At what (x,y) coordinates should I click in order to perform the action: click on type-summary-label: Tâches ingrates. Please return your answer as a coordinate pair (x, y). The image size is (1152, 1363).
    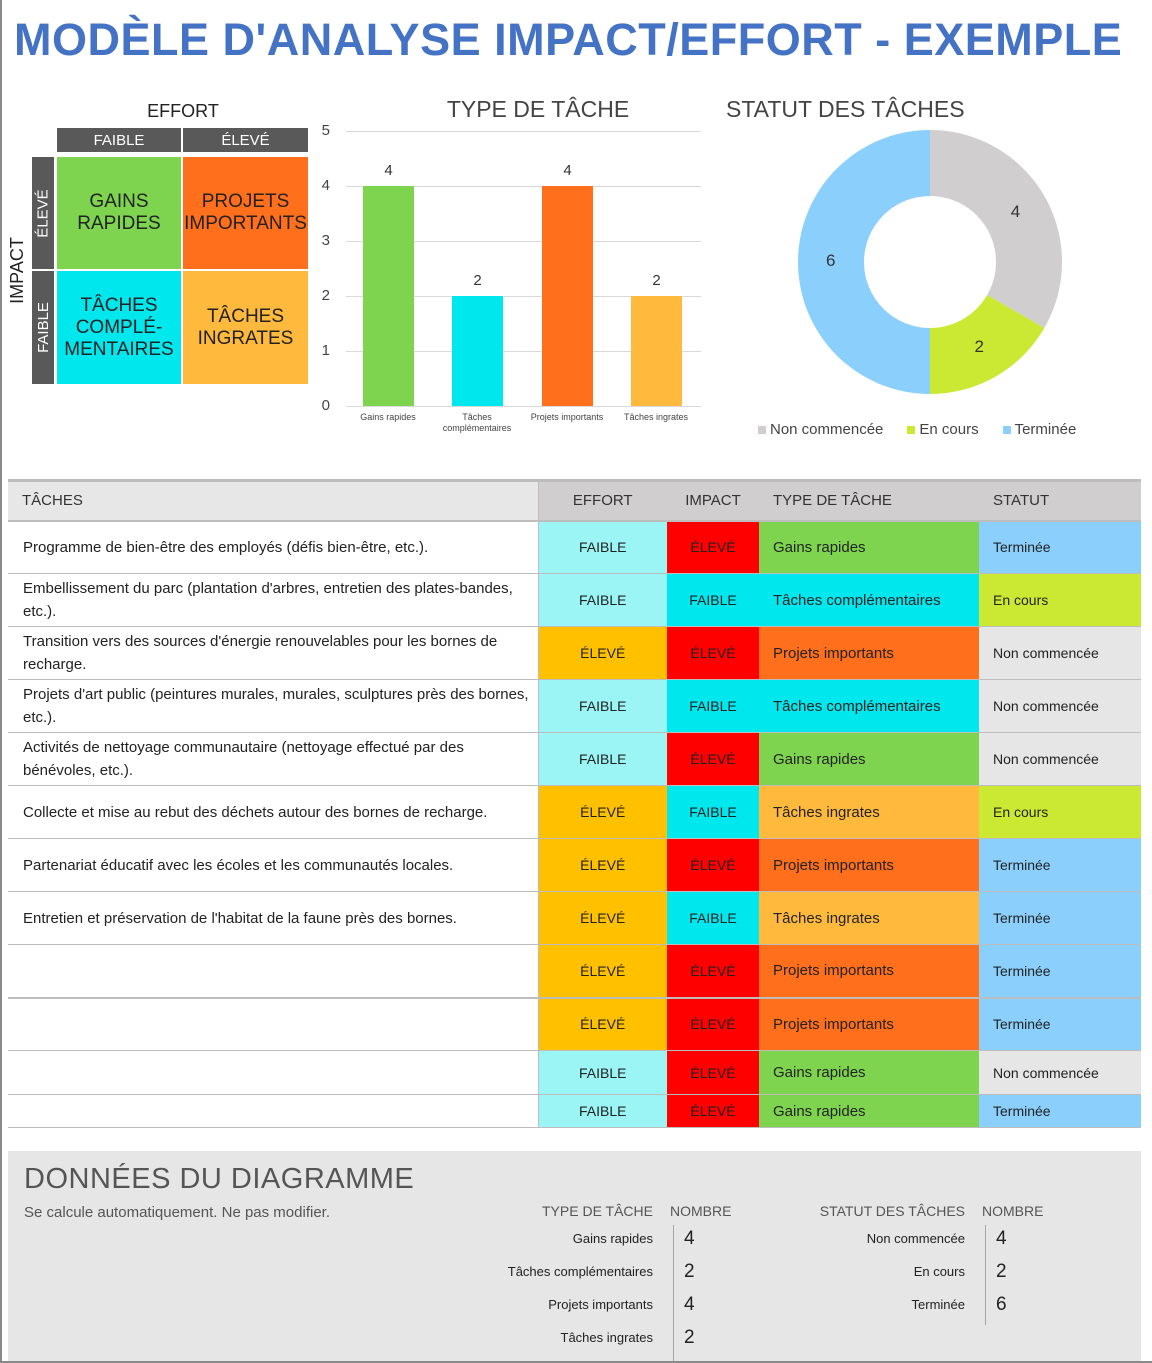
    Looking at the image, I should click on (607, 1337).